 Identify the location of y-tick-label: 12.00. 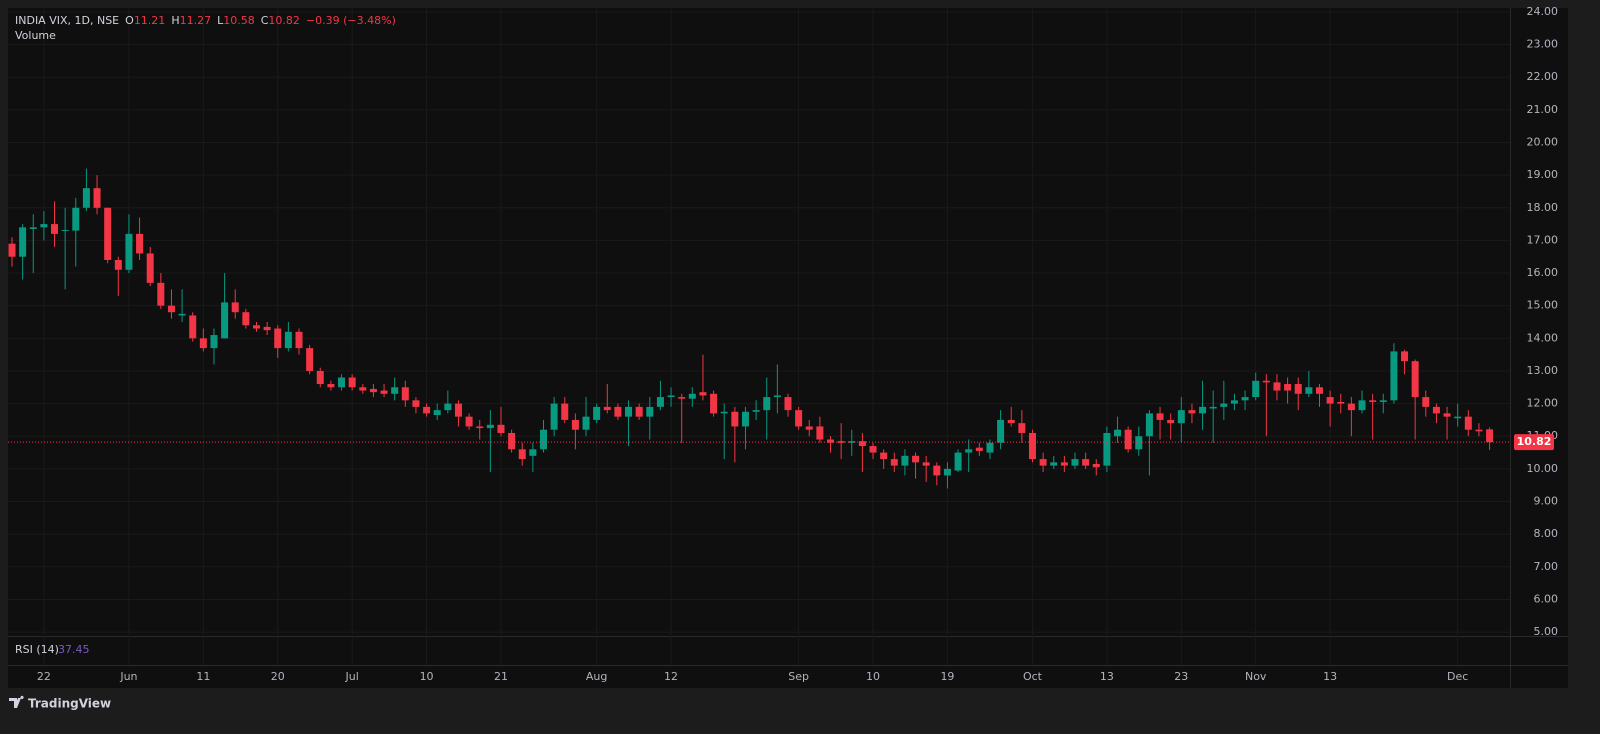
(1543, 403).